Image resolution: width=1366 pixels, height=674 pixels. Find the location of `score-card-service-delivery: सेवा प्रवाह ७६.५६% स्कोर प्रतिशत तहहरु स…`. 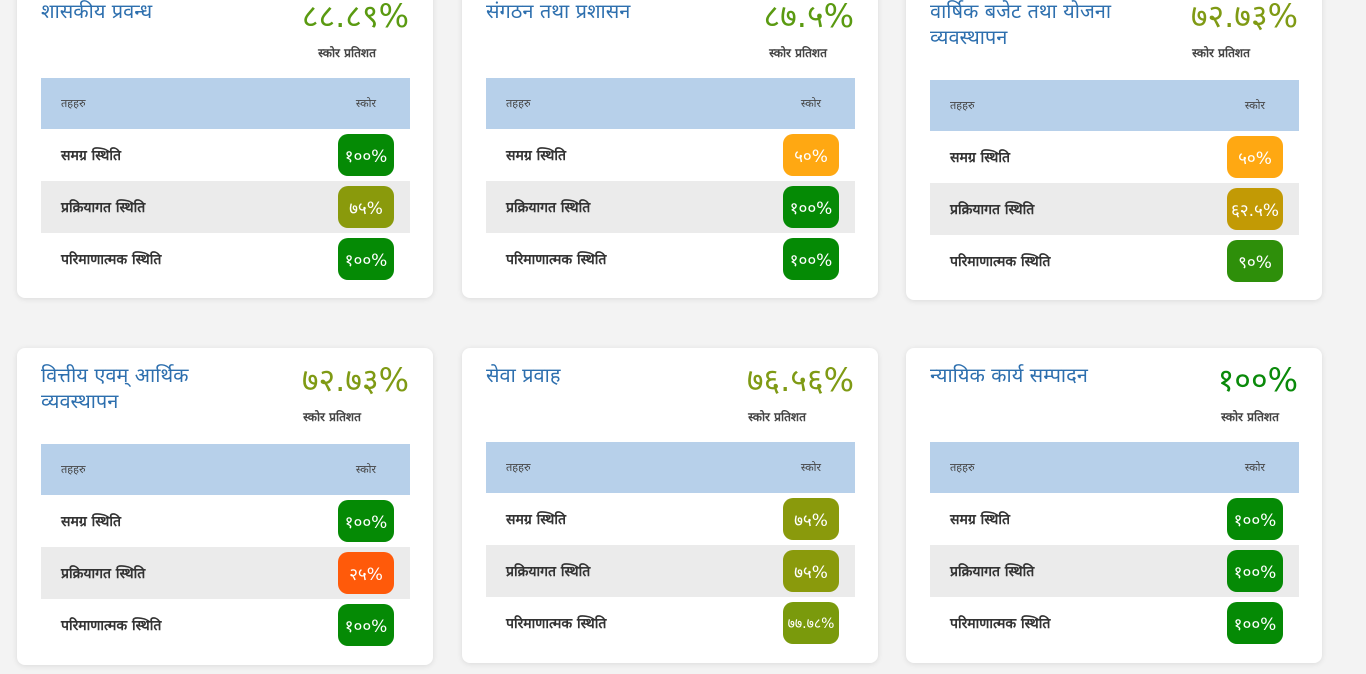

score-card-service-delivery: सेवा प्रवाह ७६.५६% स्कोर प्रतिशत तहहरु स… is located at coordinates (670, 505).